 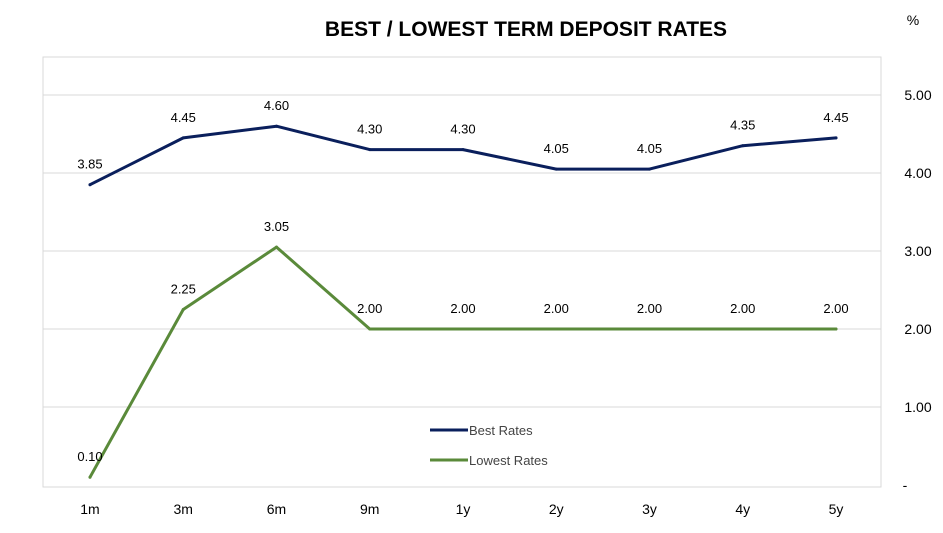 I want to click on data-label: 4.60, so click(x=276, y=105).